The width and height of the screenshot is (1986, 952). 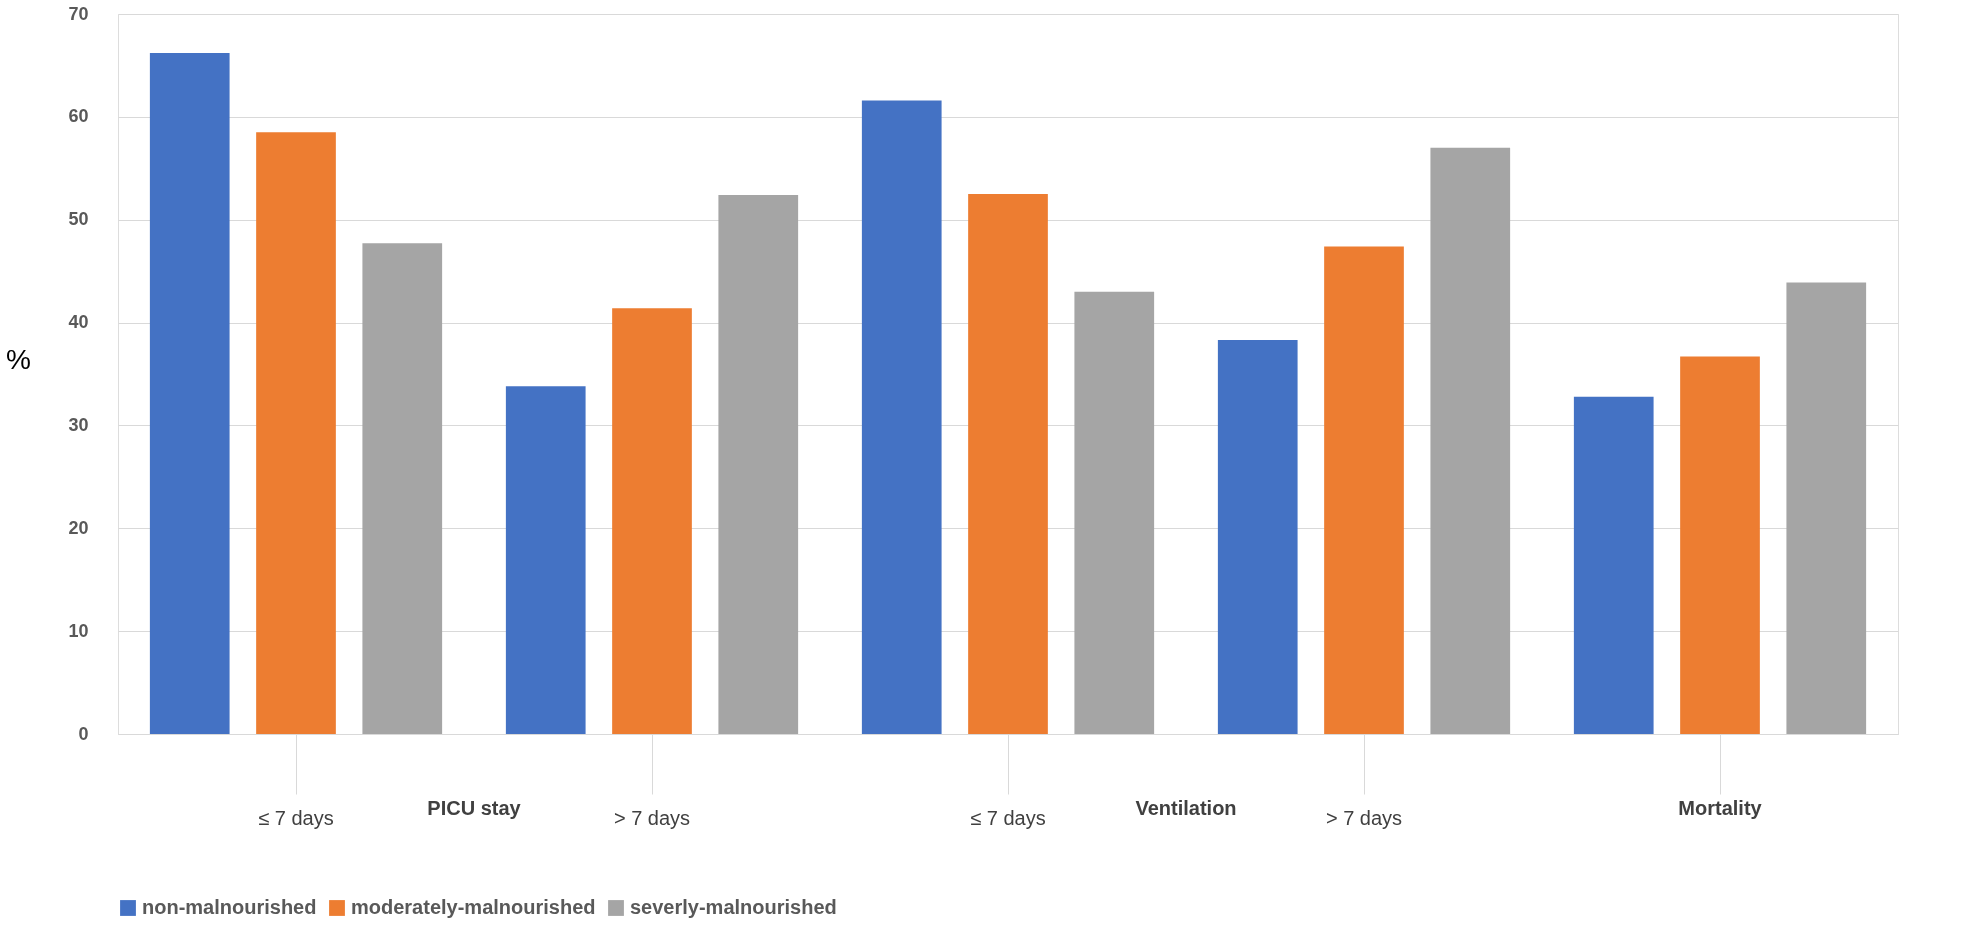 What do you see at coordinates (473, 907) in the screenshot?
I see `legend-label: moderately-malnourished` at bounding box center [473, 907].